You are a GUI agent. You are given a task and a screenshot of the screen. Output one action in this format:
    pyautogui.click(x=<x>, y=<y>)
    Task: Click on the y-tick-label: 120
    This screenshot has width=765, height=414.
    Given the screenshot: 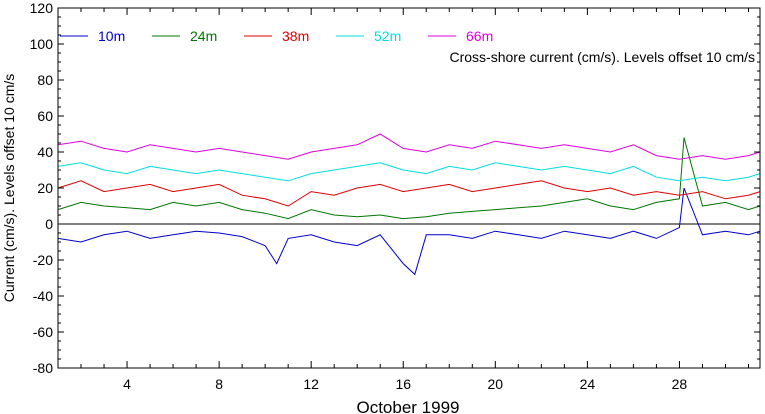 What is the action you would take?
    pyautogui.click(x=42, y=8)
    